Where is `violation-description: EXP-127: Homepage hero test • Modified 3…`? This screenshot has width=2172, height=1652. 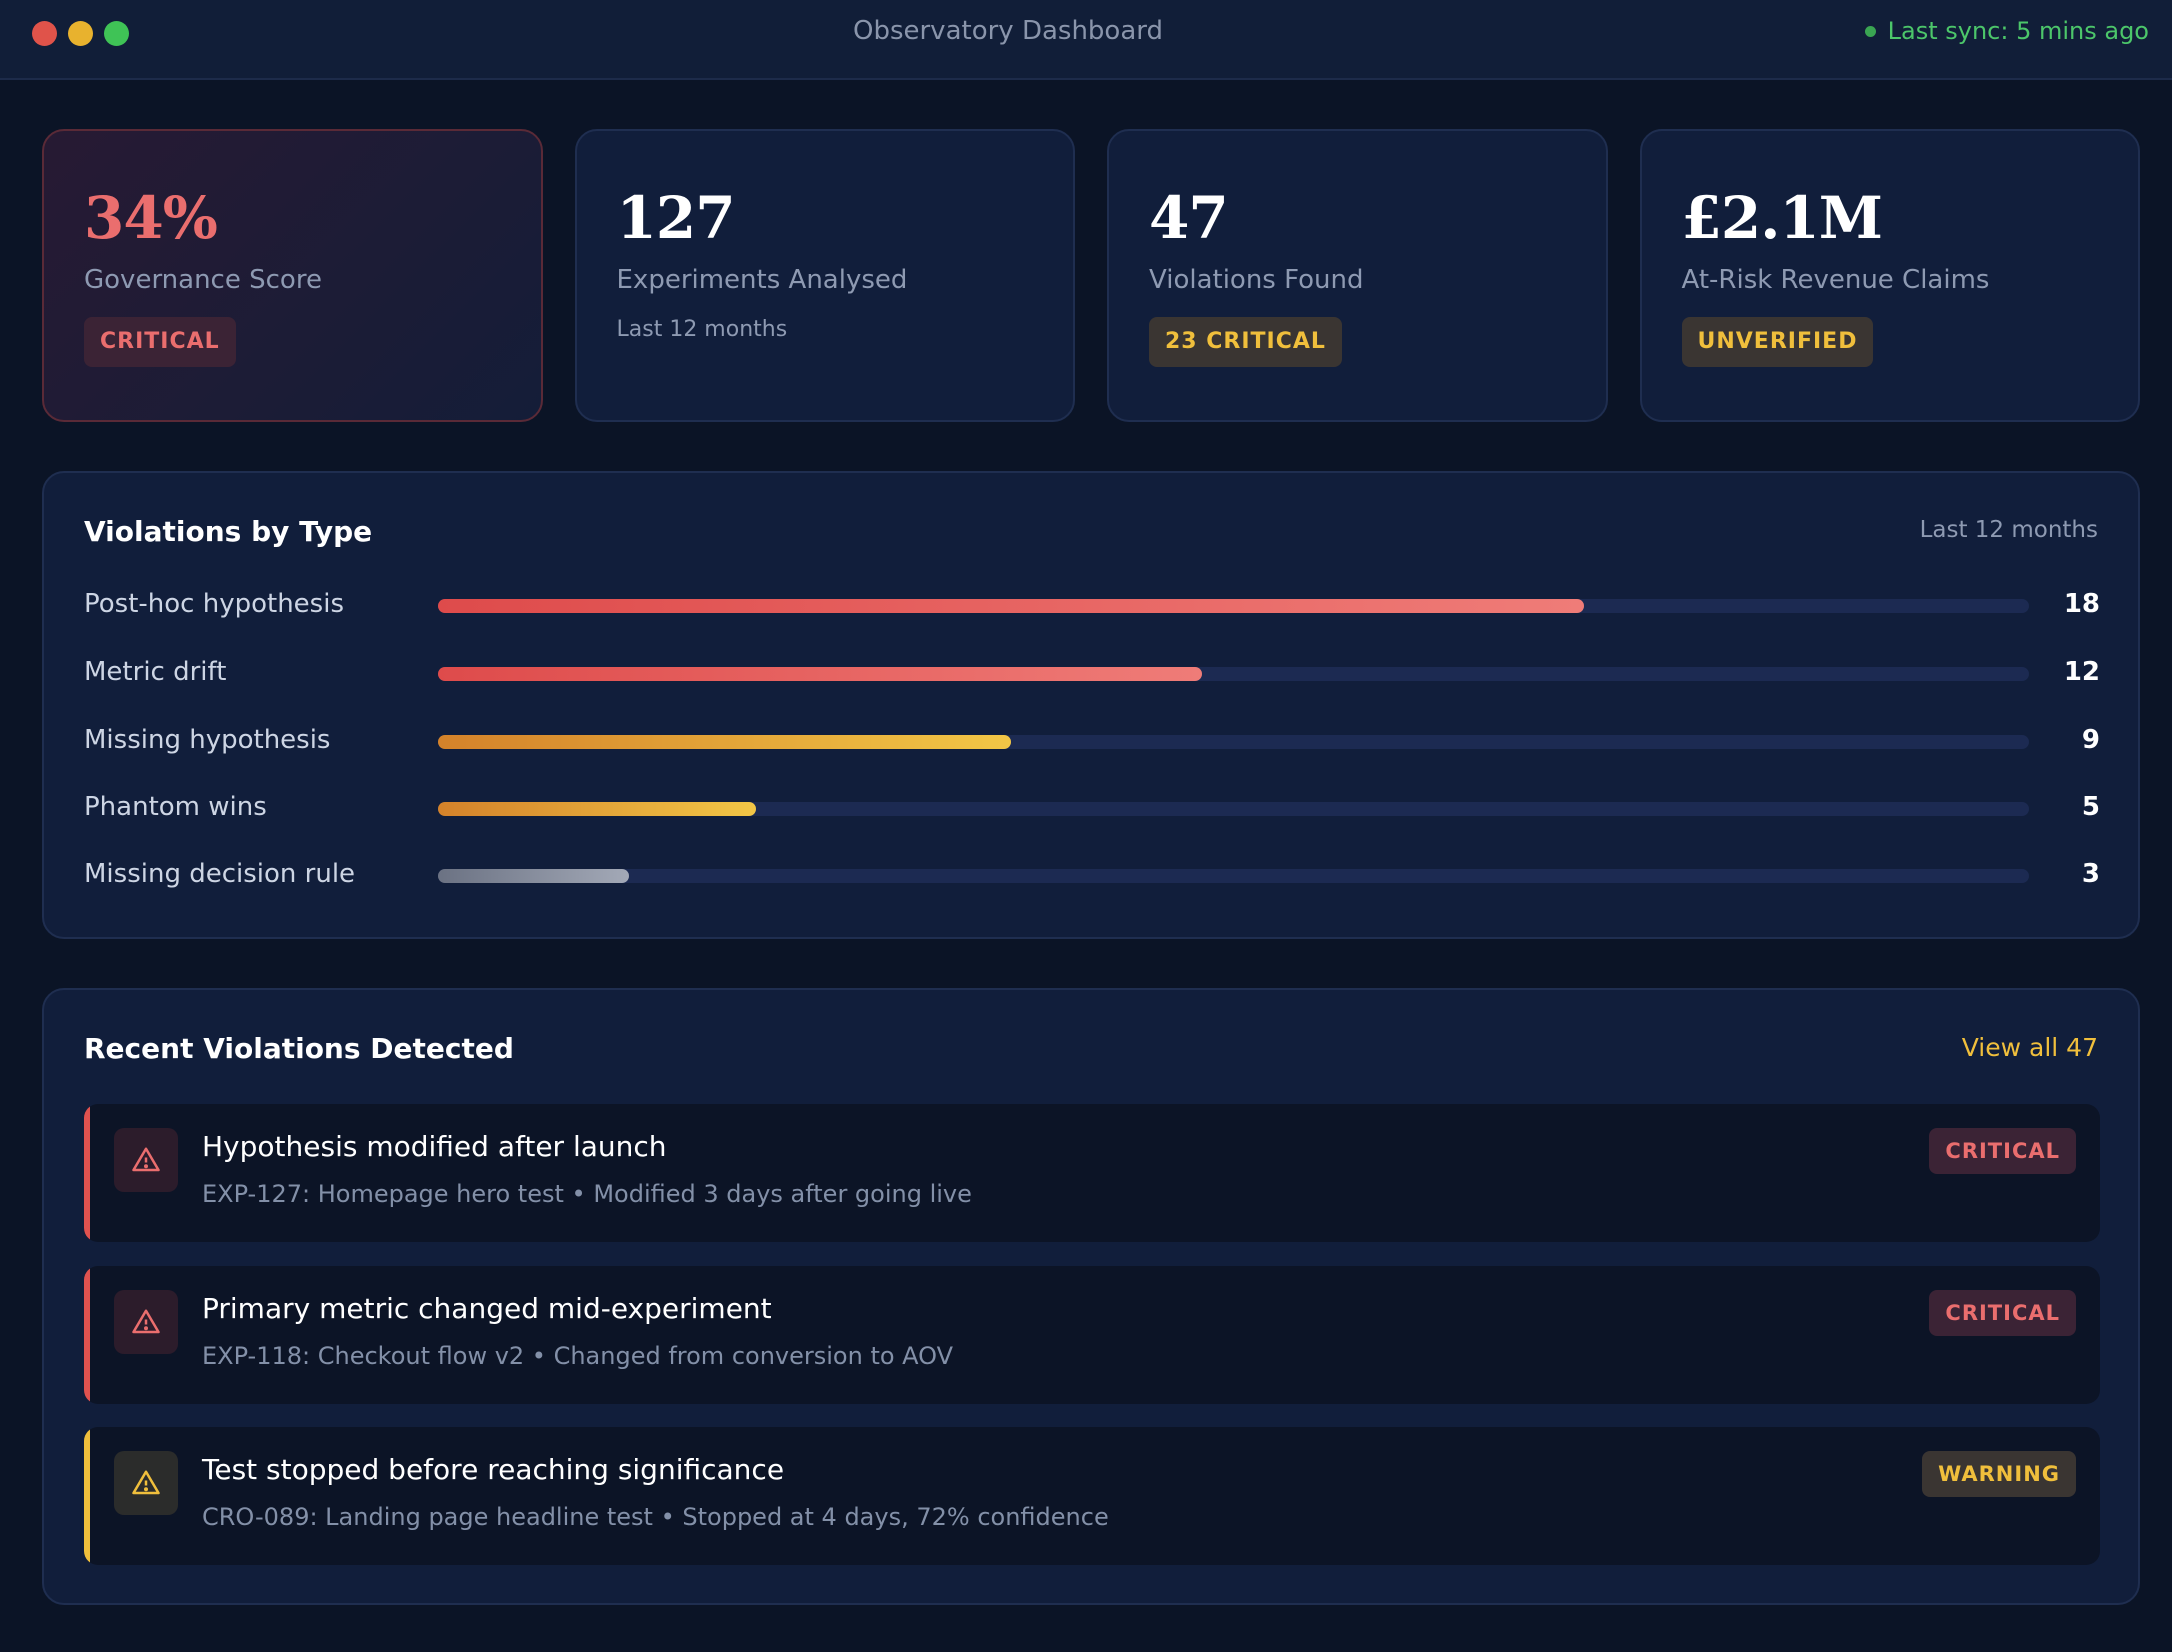 violation-description: EXP-127: Homepage hero test • Modified 3… is located at coordinates (587, 1194).